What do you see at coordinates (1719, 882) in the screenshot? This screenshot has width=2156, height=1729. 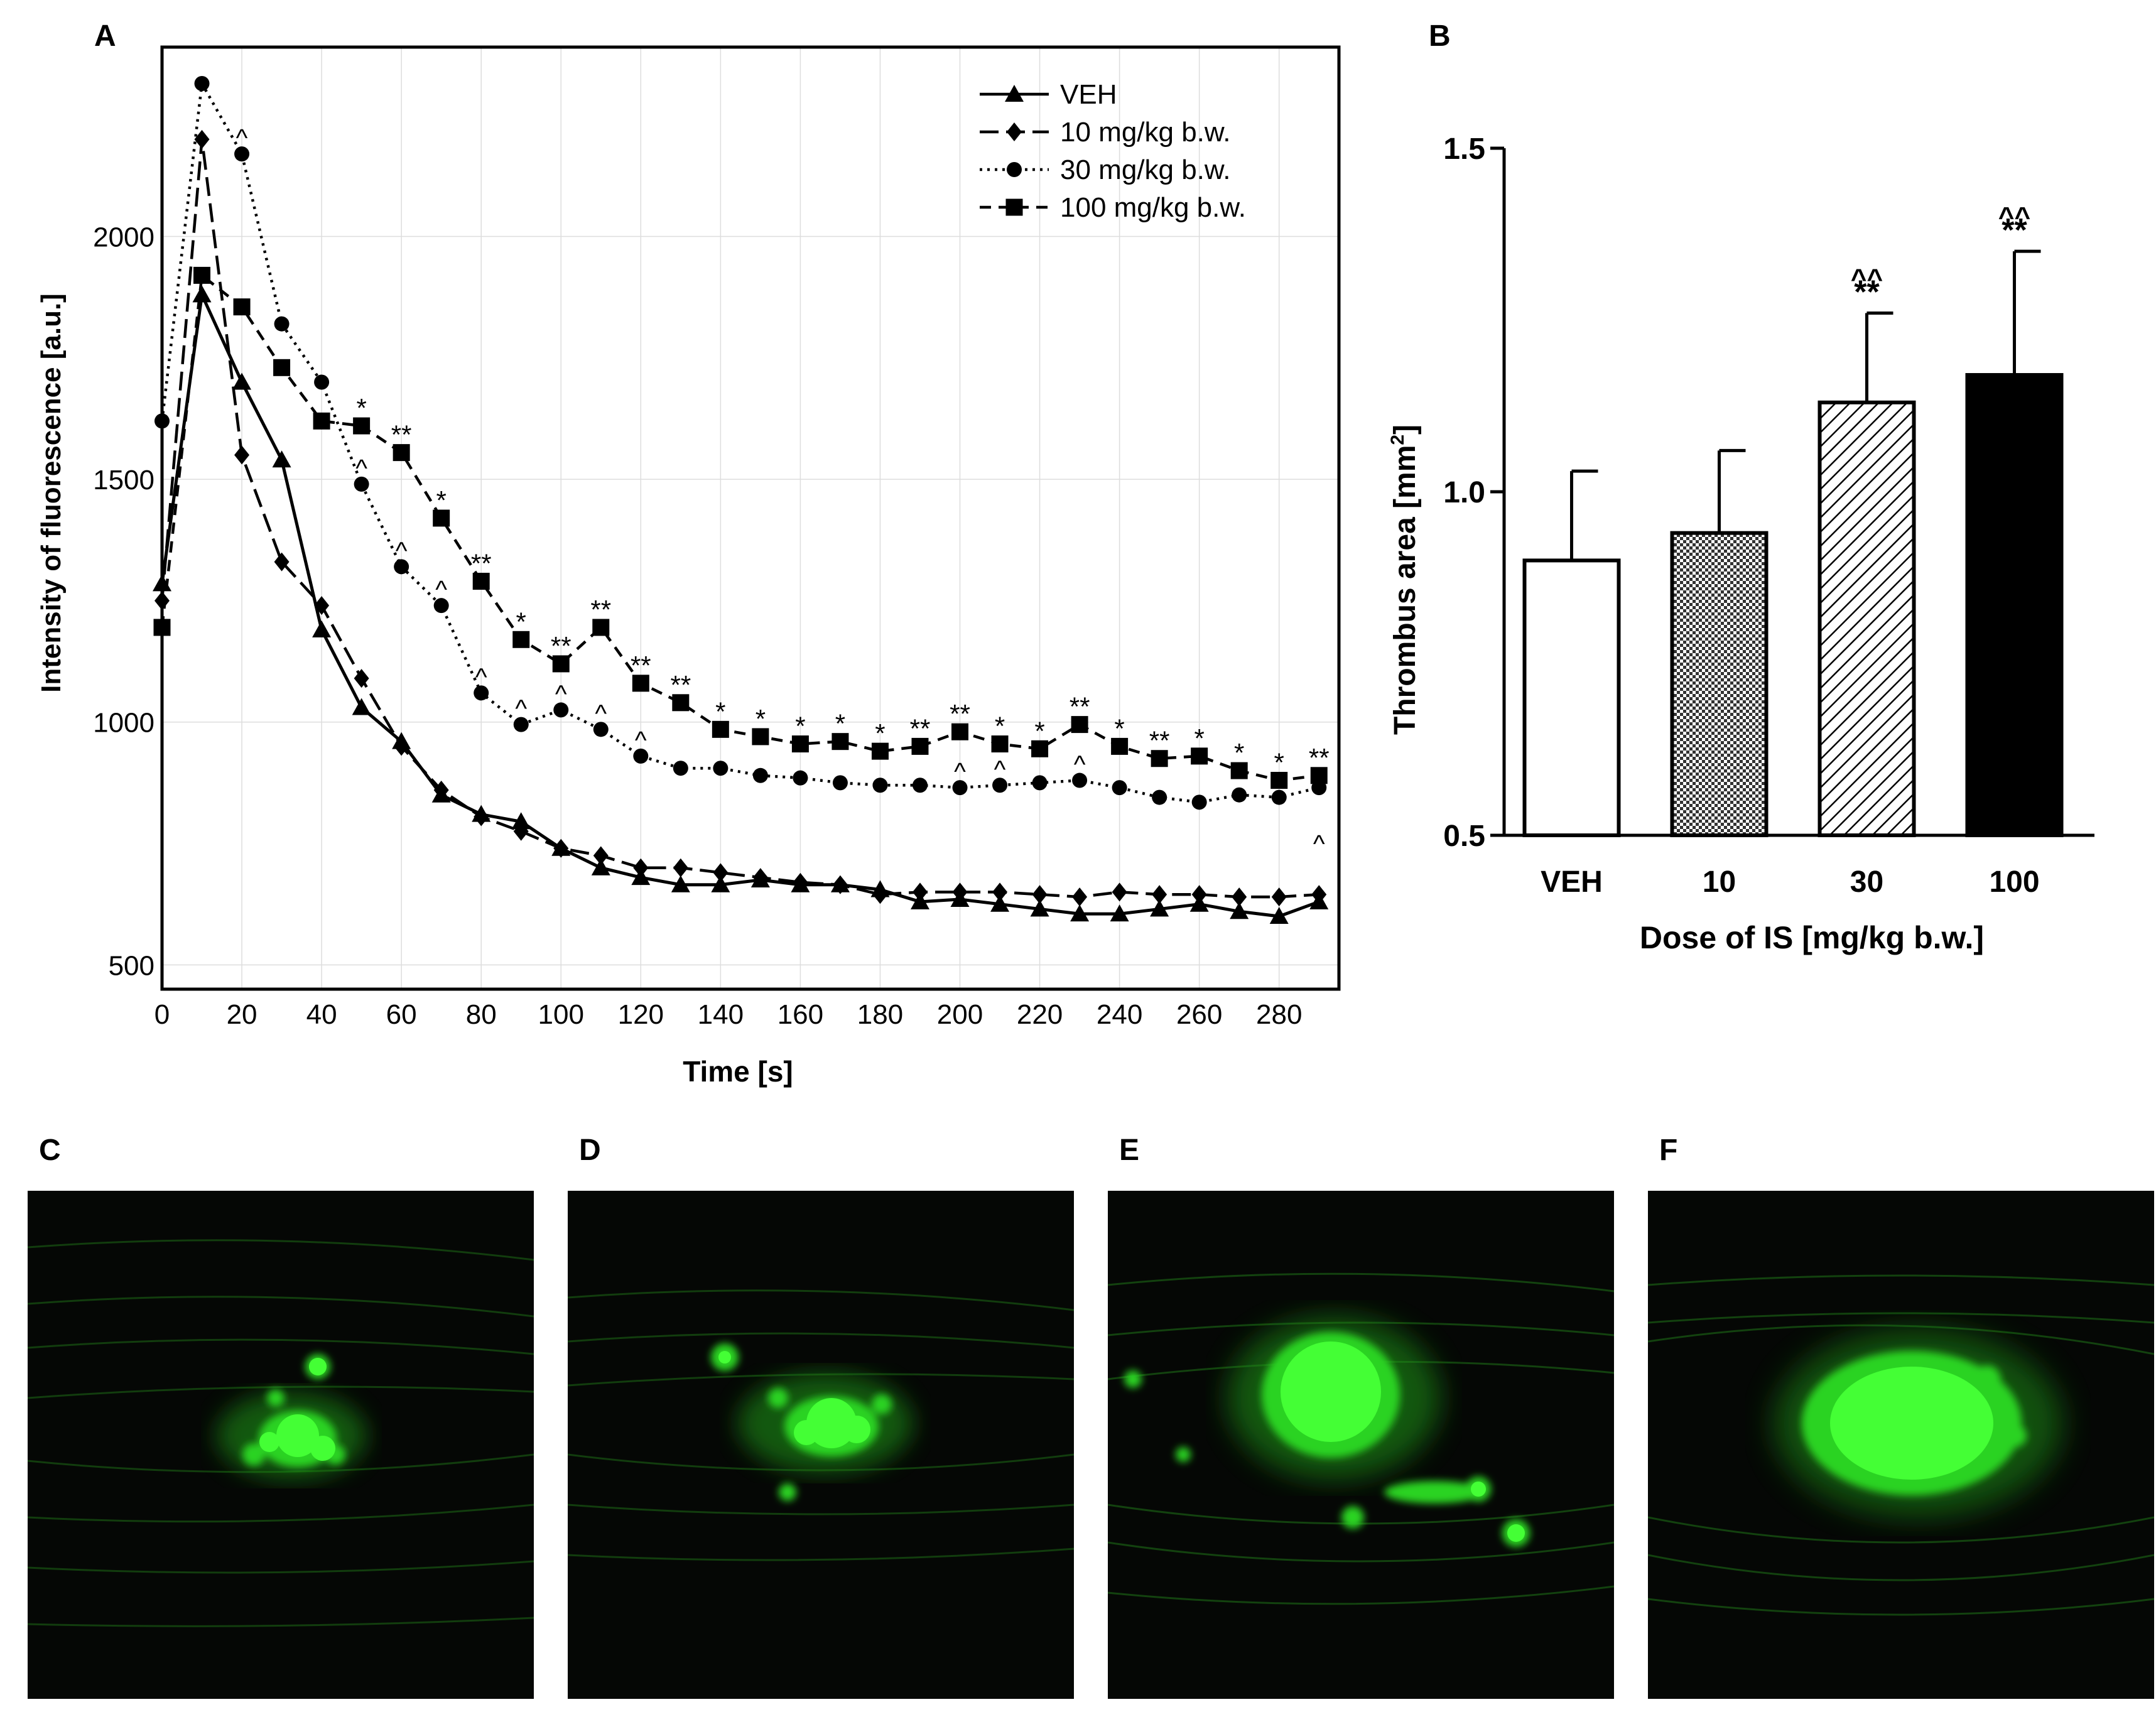 I see `category-label: 10` at bounding box center [1719, 882].